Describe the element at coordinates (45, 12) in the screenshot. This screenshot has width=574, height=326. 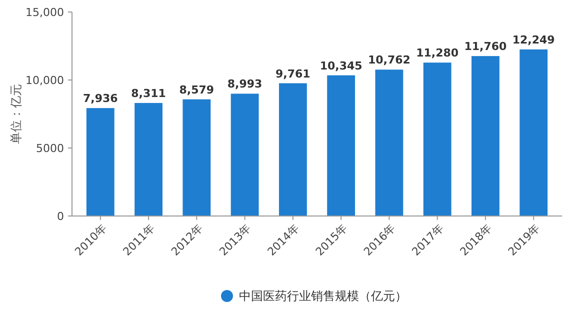
I see `y-tick-label: 15,000` at that location.